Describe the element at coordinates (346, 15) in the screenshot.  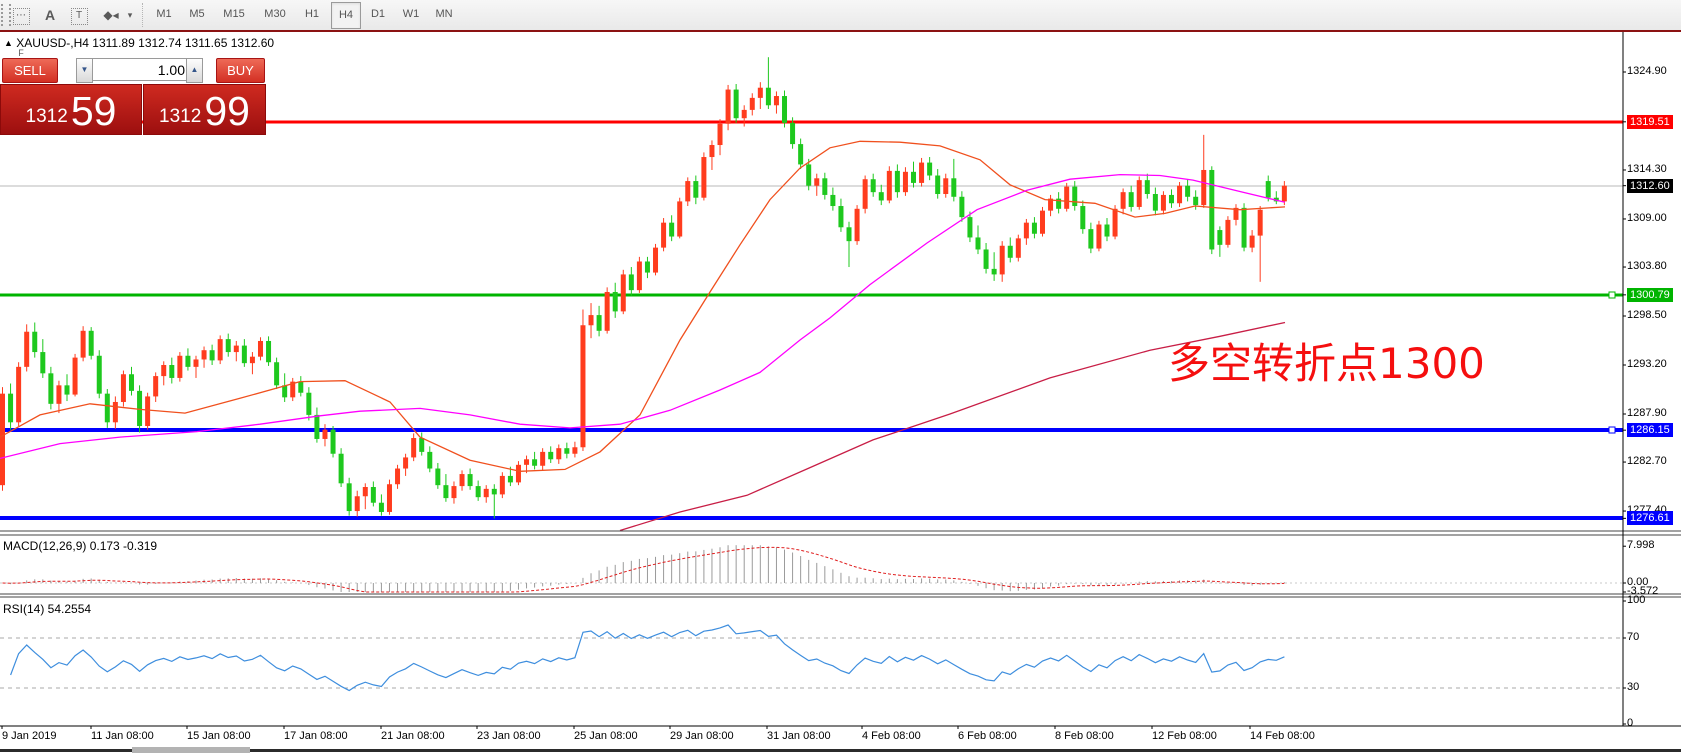
I see `timeframe-button-h4: H4` at that location.